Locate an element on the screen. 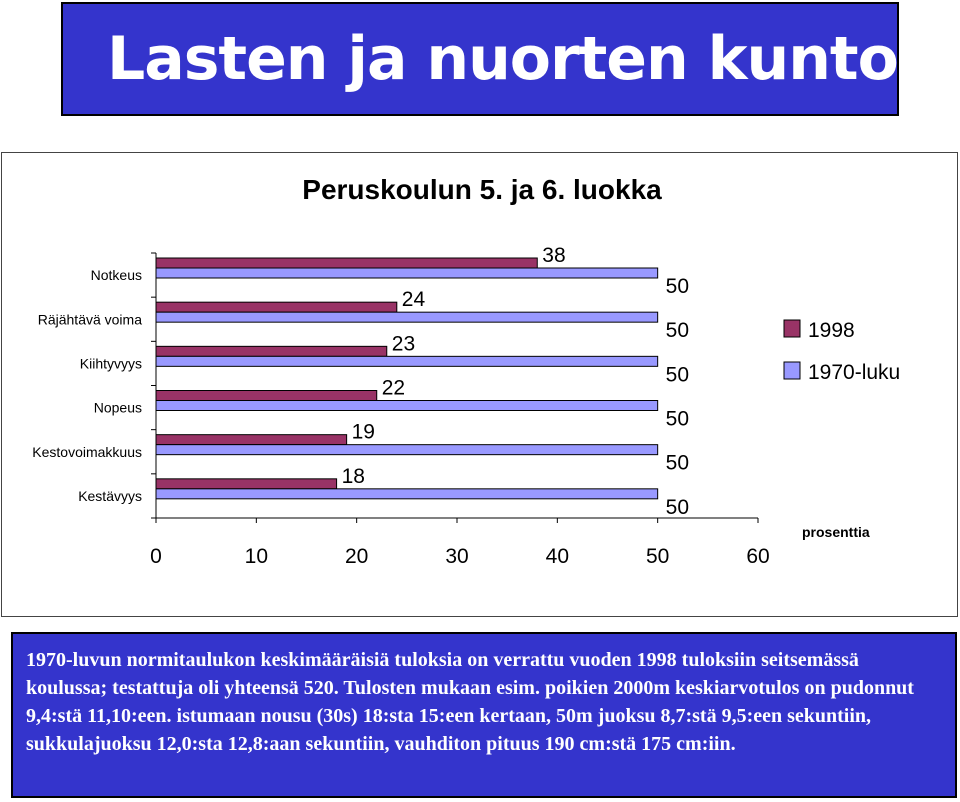  data-label-1998: 22 is located at coordinates (393, 388).